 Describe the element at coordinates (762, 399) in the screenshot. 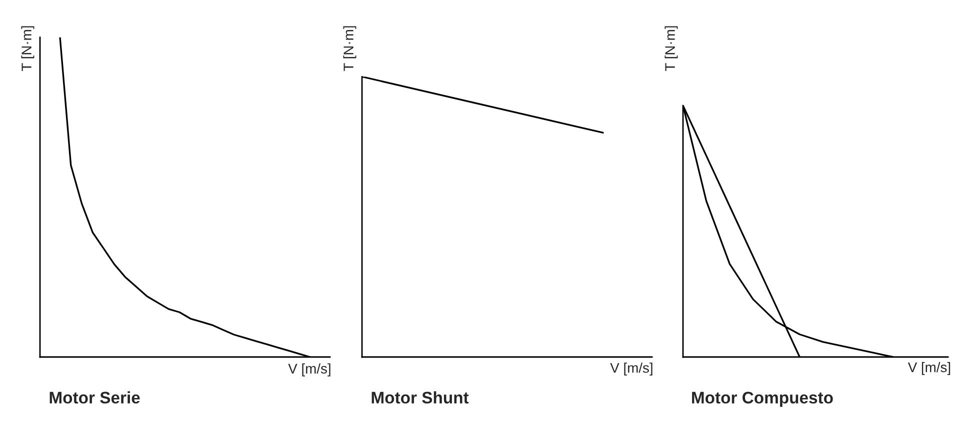

I see `text: Motor Compuesto` at that location.